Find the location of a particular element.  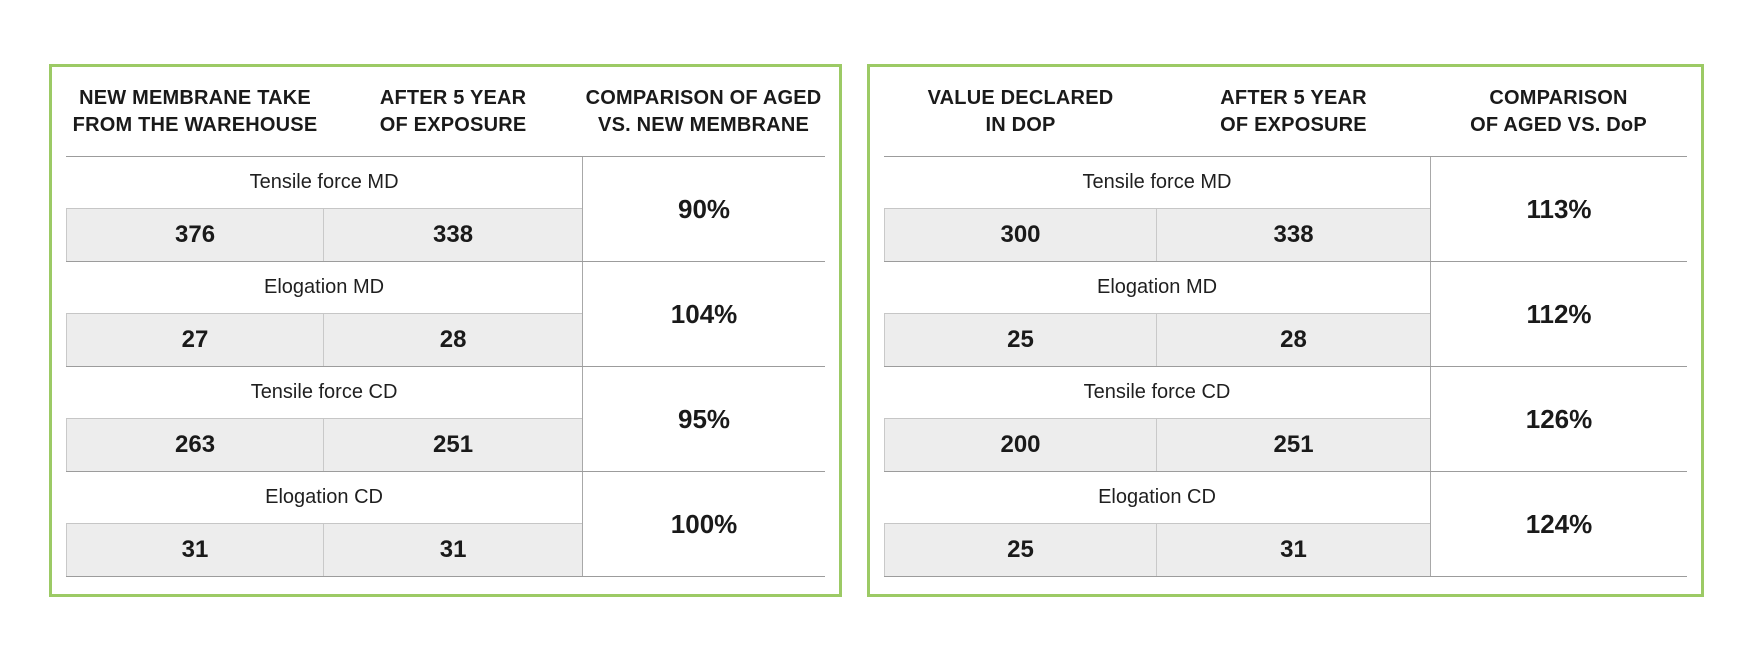

header-value-declared-dop: VALUE DECLARED IN DOP is located at coordinates (1020, 111).